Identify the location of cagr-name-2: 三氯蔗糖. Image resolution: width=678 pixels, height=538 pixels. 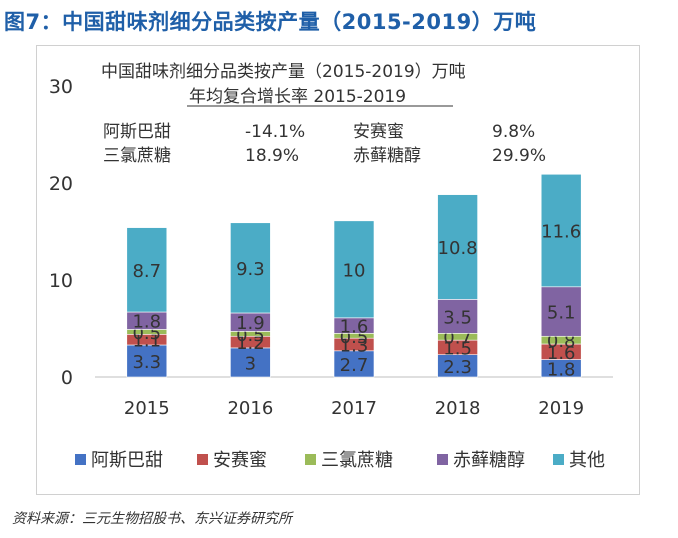
(137, 156).